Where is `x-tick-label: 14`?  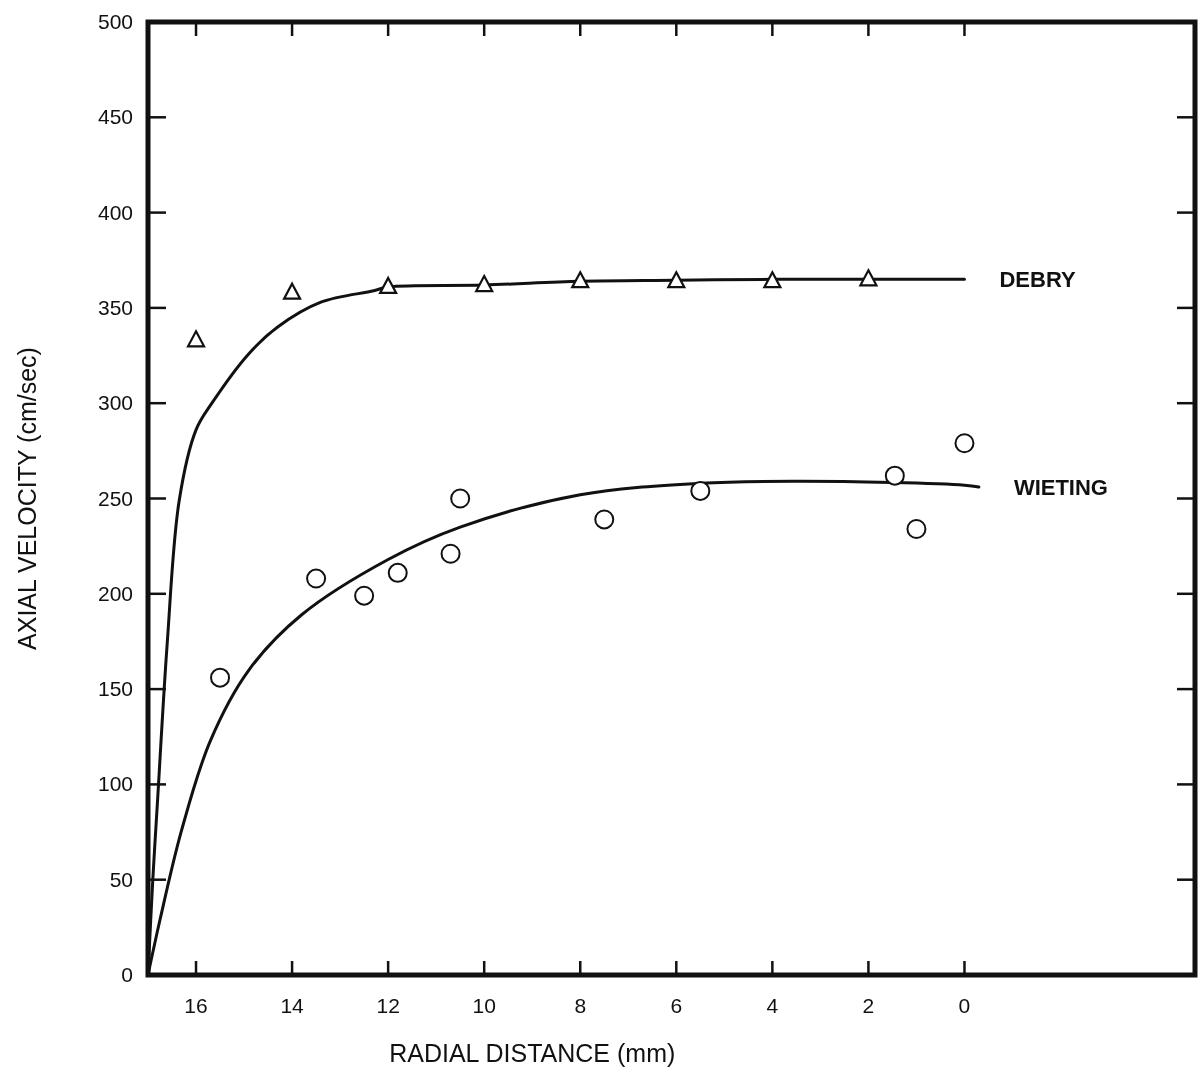 x-tick-label: 14 is located at coordinates (292, 1005).